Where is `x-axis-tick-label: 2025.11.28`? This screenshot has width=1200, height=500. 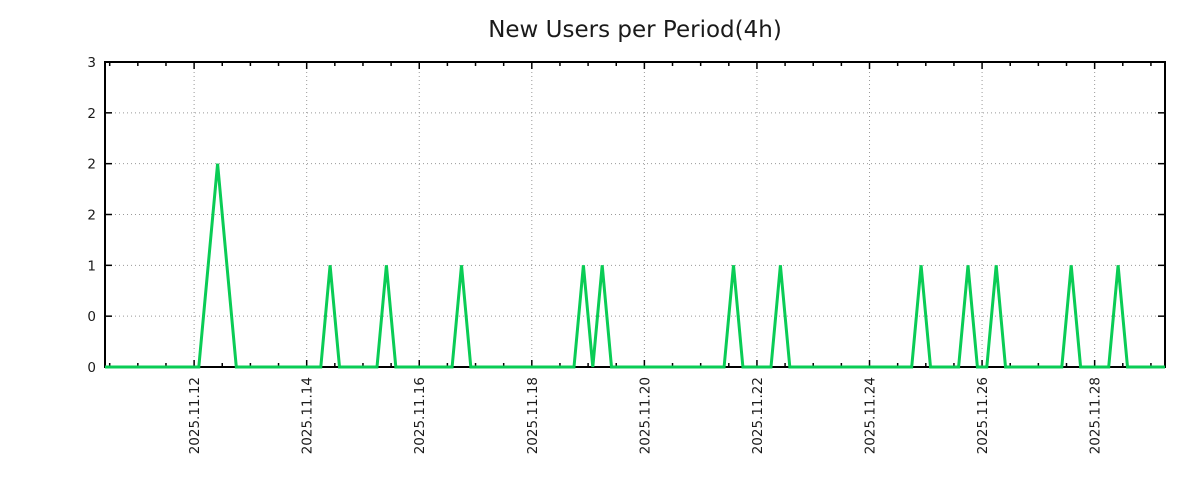 x-axis-tick-label: 2025.11.28 is located at coordinates (1096, 415).